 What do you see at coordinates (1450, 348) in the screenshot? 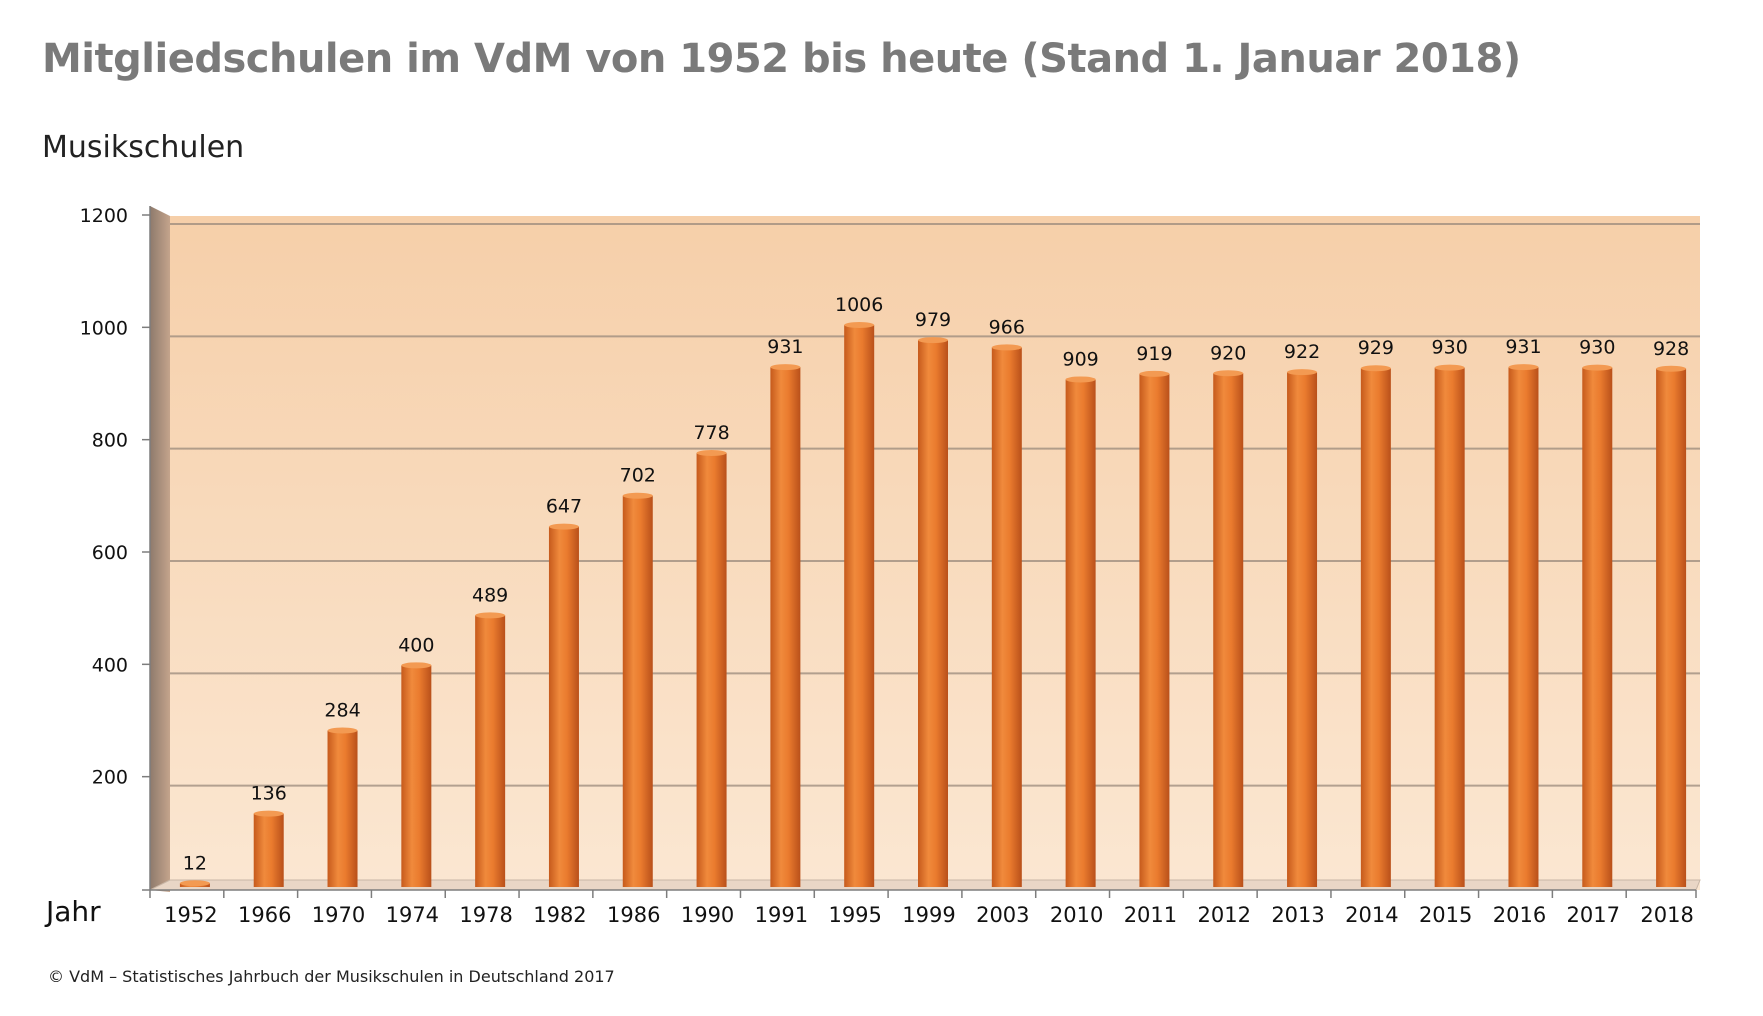
I see `data-label-2015: 930` at bounding box center [1450, 348].